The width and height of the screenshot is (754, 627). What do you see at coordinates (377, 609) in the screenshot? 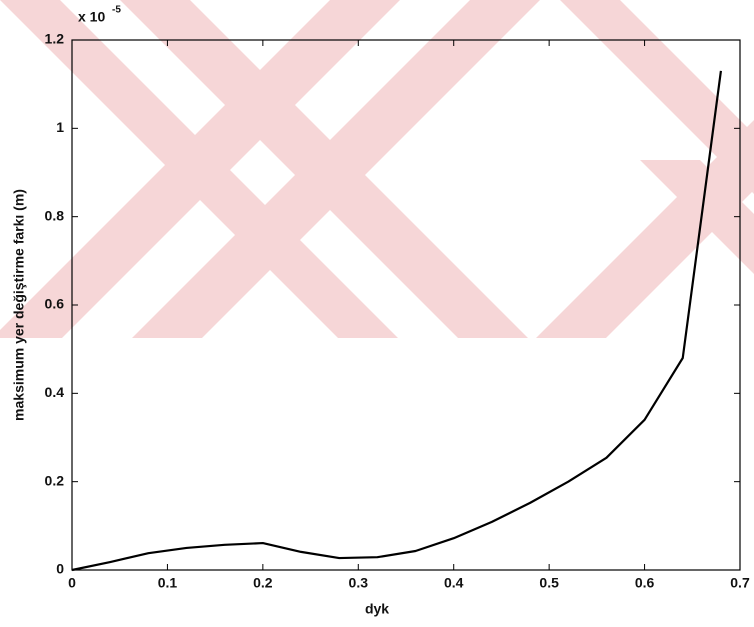
I see `x-axis-label: dyk` at bounding box center [377, 609].